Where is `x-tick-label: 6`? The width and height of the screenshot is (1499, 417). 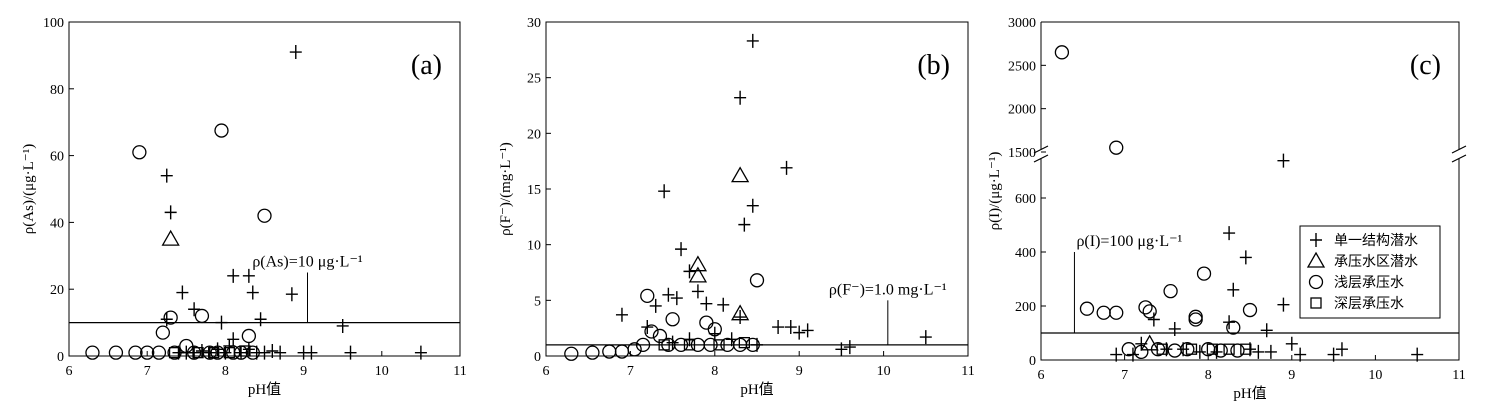 x-tick-label: 6 is located at coordinates (546, 371).